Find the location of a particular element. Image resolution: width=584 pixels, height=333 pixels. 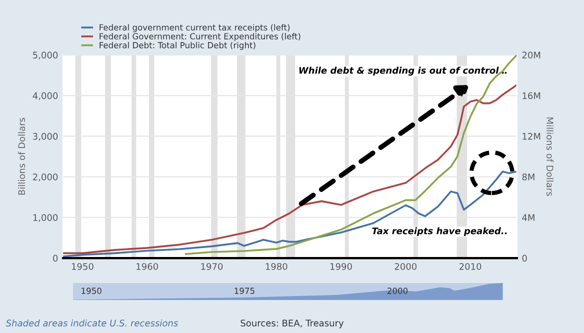

y-tick-label: 2,000 is located at coordinates (45, 178).